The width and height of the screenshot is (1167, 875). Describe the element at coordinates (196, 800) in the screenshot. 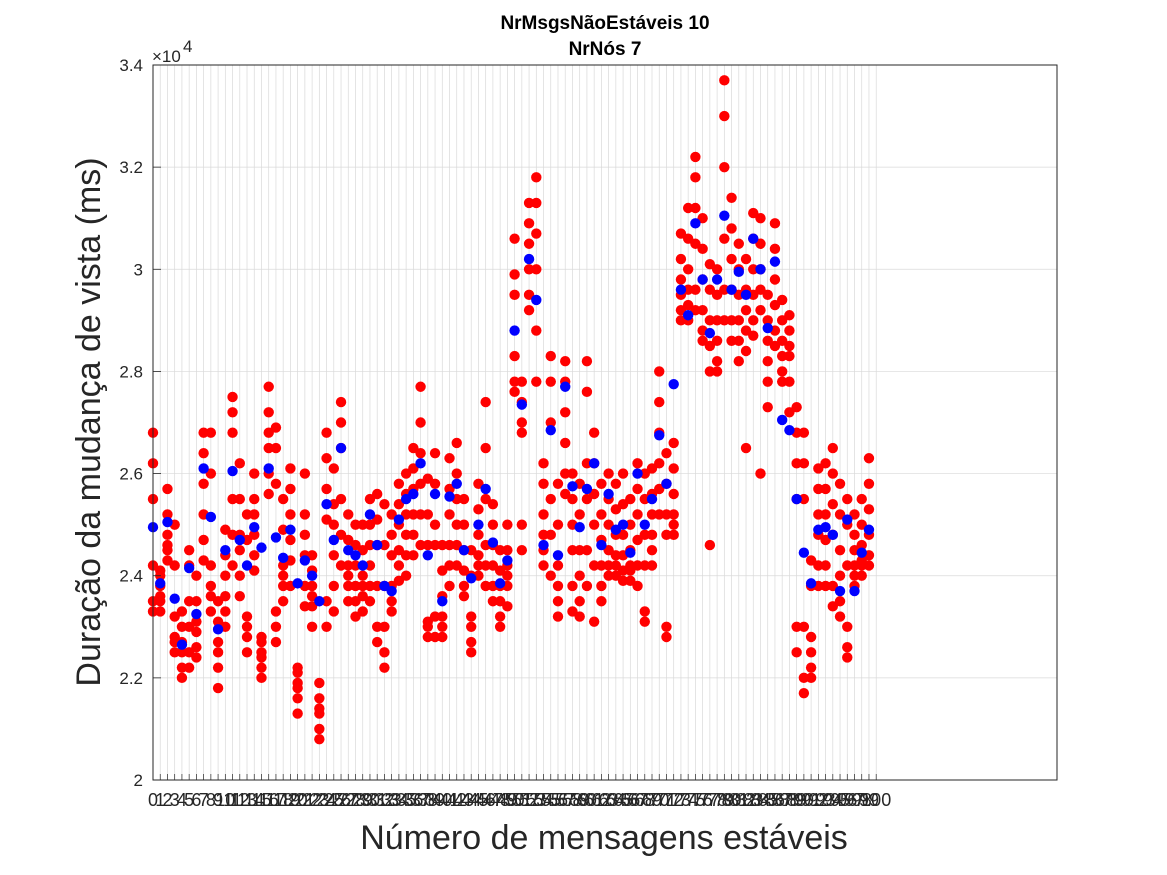

I see `x-tick-label: 6` at that location.